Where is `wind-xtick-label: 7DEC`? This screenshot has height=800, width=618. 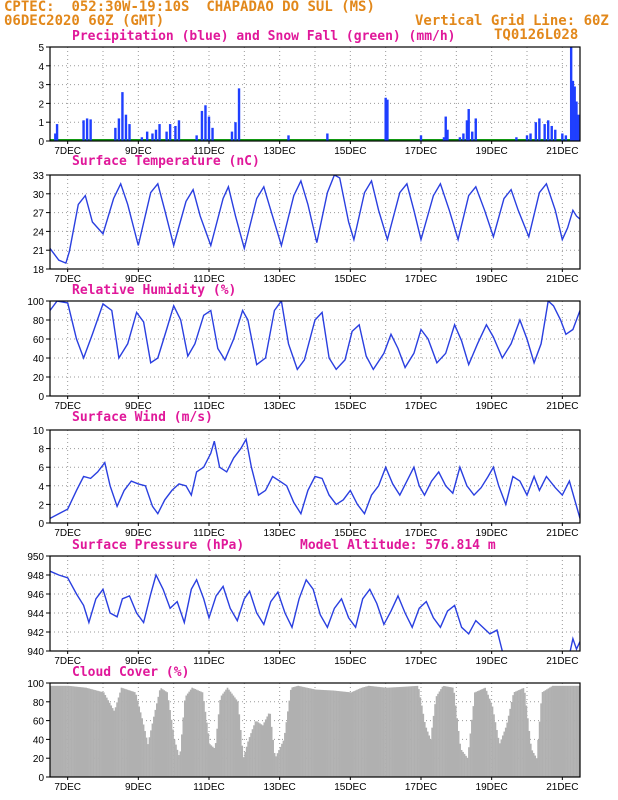 wind-xtick-label: 7DEC is located at coordinates (67, 533).